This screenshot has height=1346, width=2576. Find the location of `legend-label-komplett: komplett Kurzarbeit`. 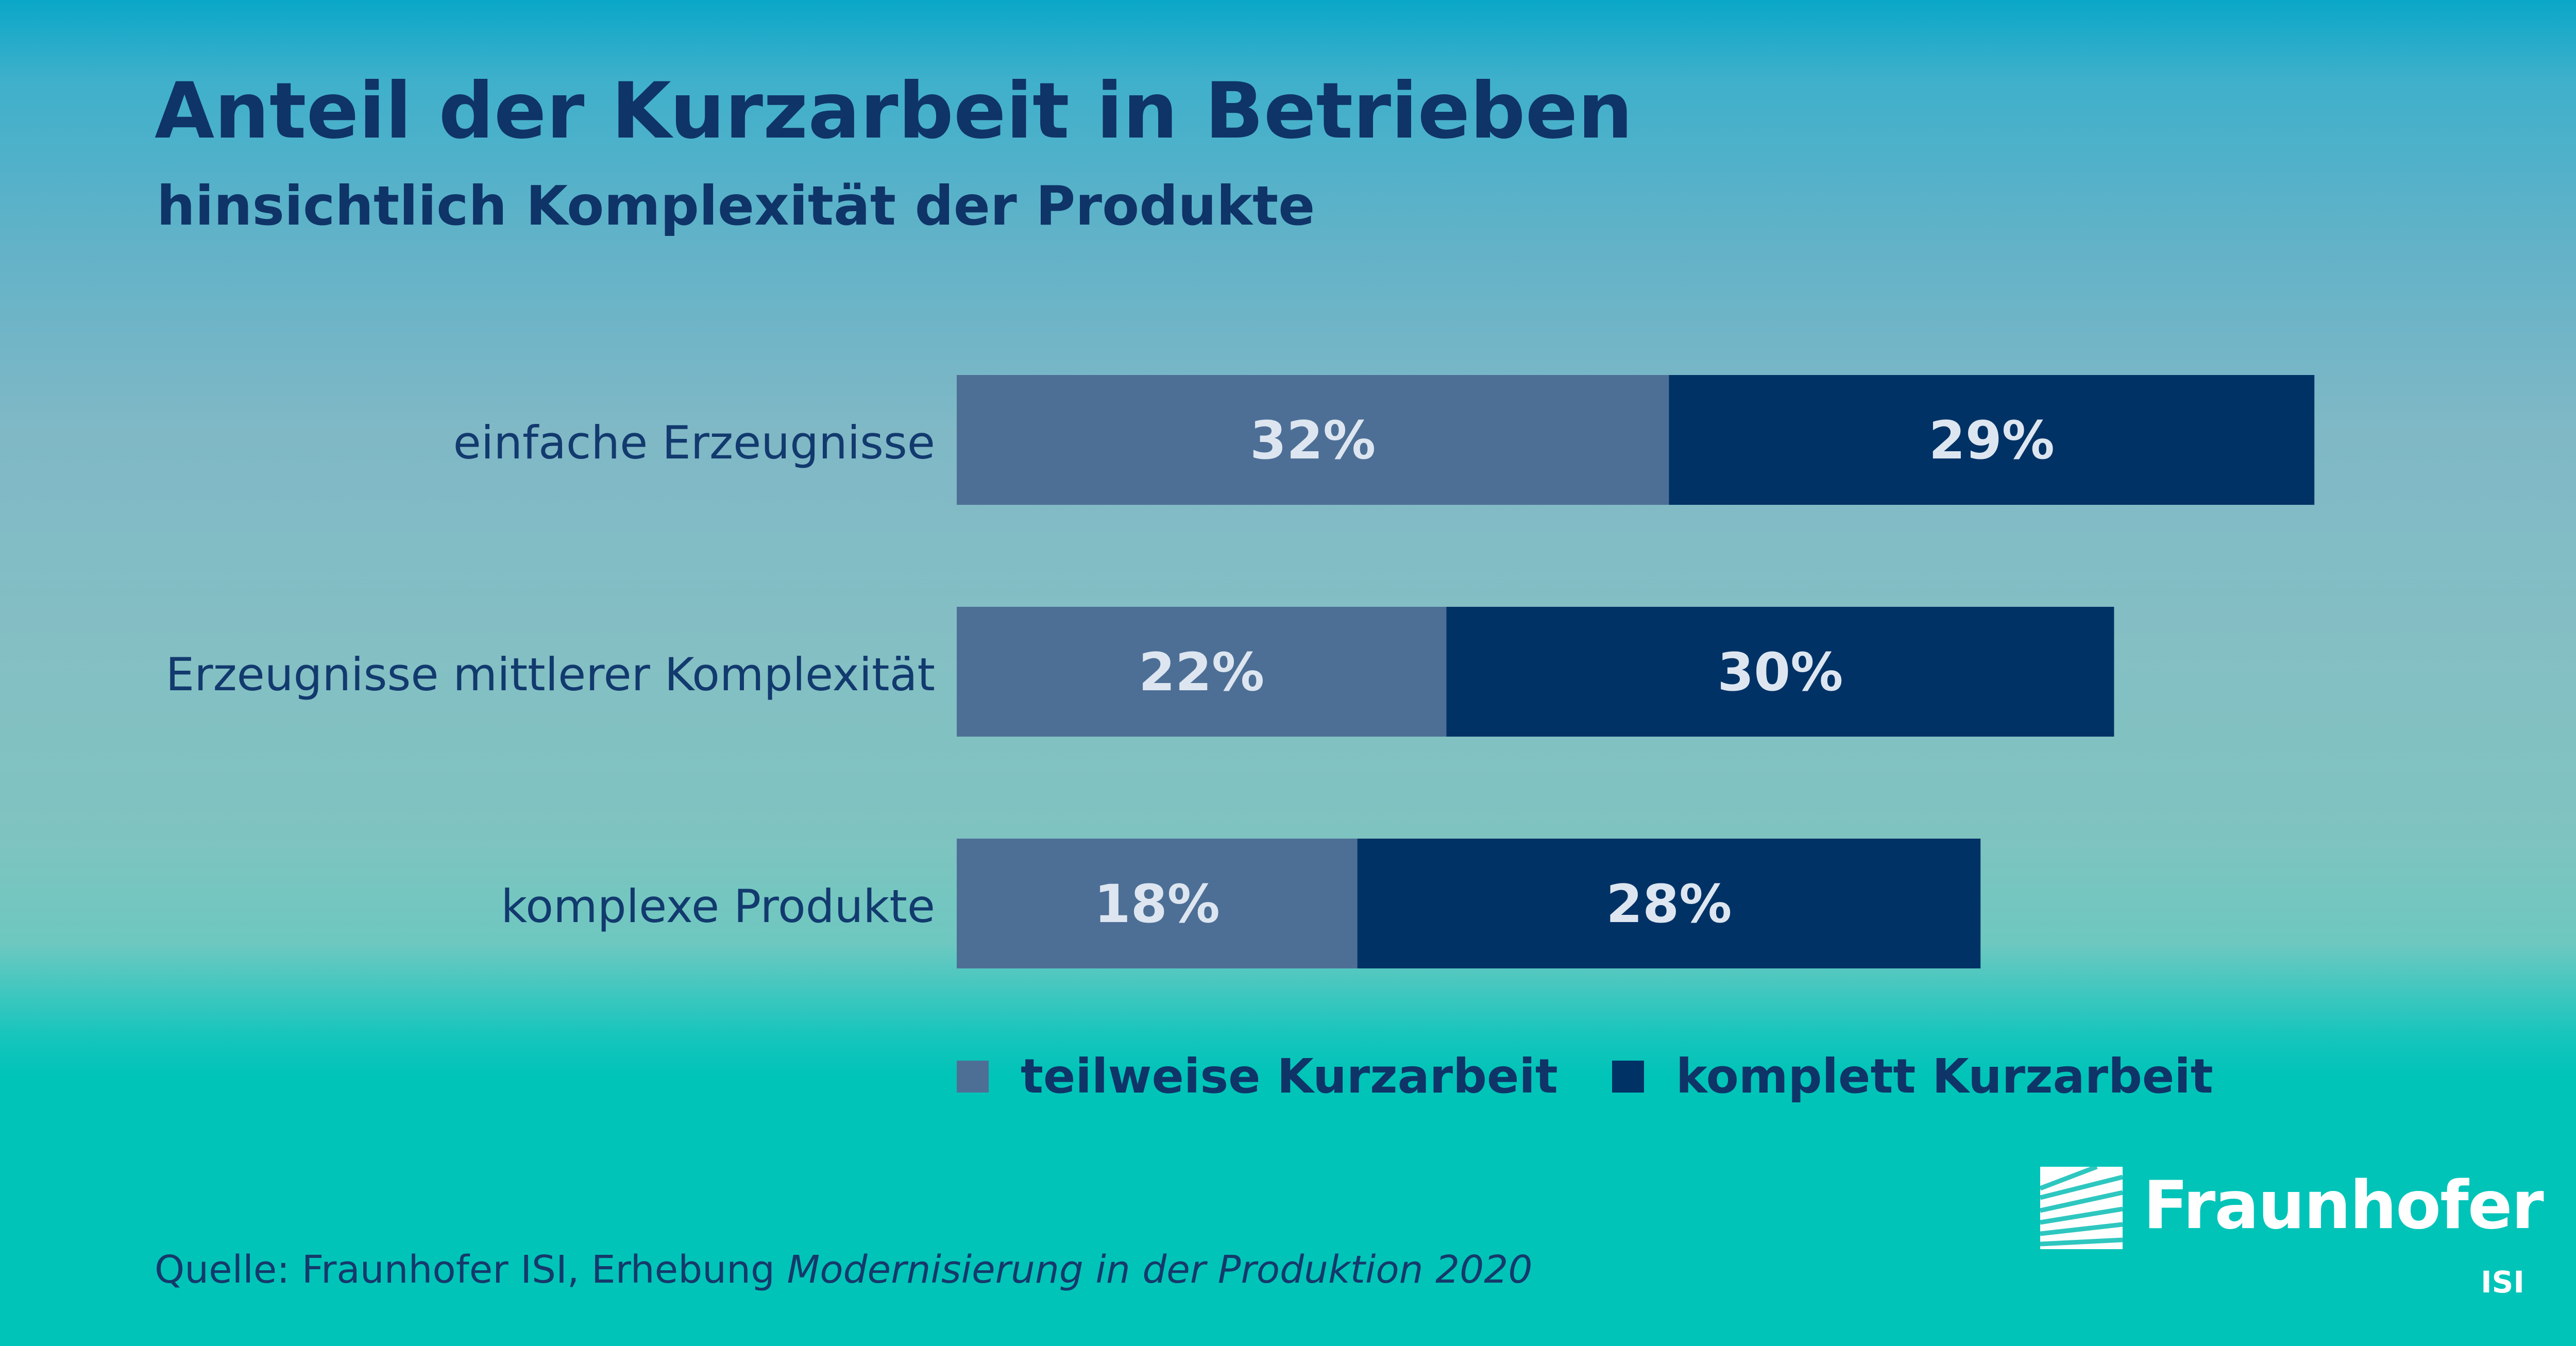

legend-label-komplett: komplett Kurzarbeit is located at coordinates (1944, 1076).